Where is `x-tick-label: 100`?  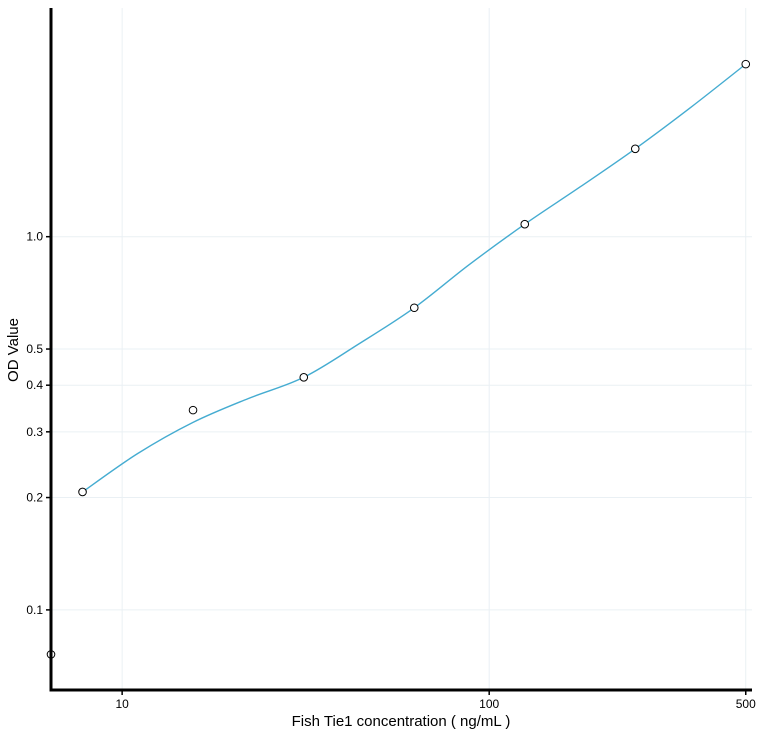 x-tick-label: 100 is located at coordinates (489, 704).